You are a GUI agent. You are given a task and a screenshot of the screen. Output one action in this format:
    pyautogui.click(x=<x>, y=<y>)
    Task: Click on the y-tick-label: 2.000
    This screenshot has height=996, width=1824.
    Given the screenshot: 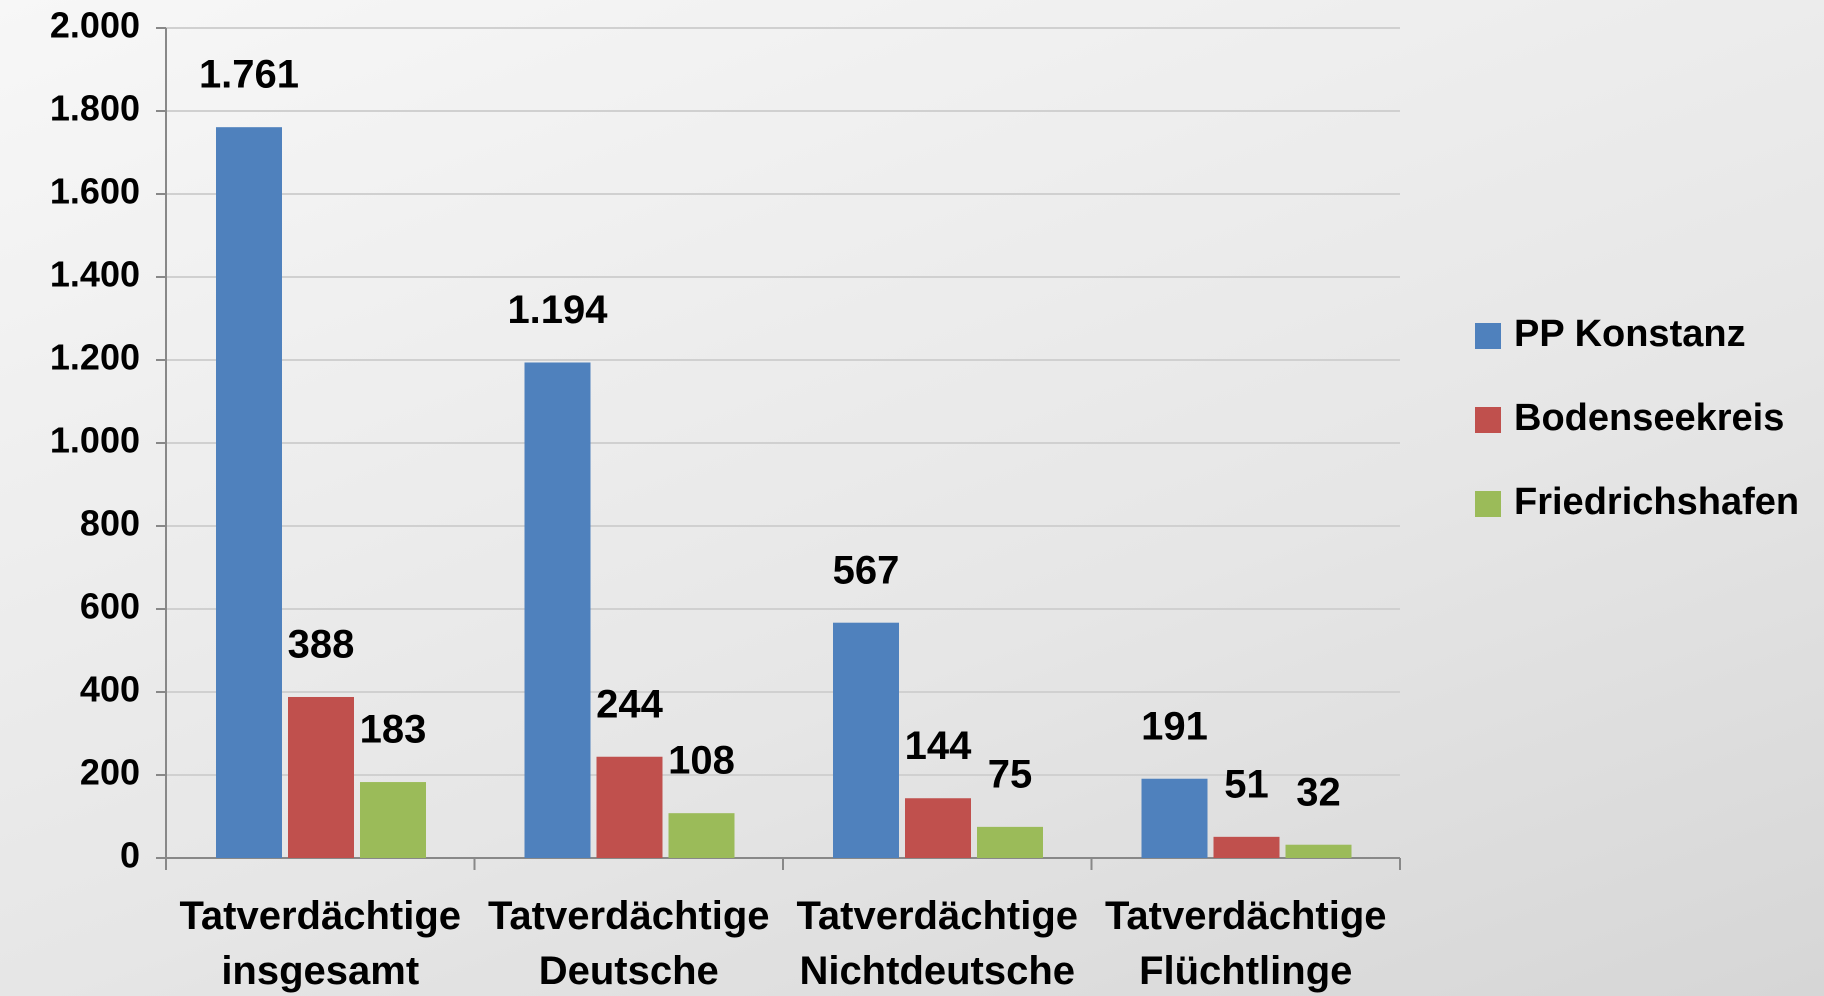 What is the action you would take?
    pyautogui.click(x=95, y=25)
    